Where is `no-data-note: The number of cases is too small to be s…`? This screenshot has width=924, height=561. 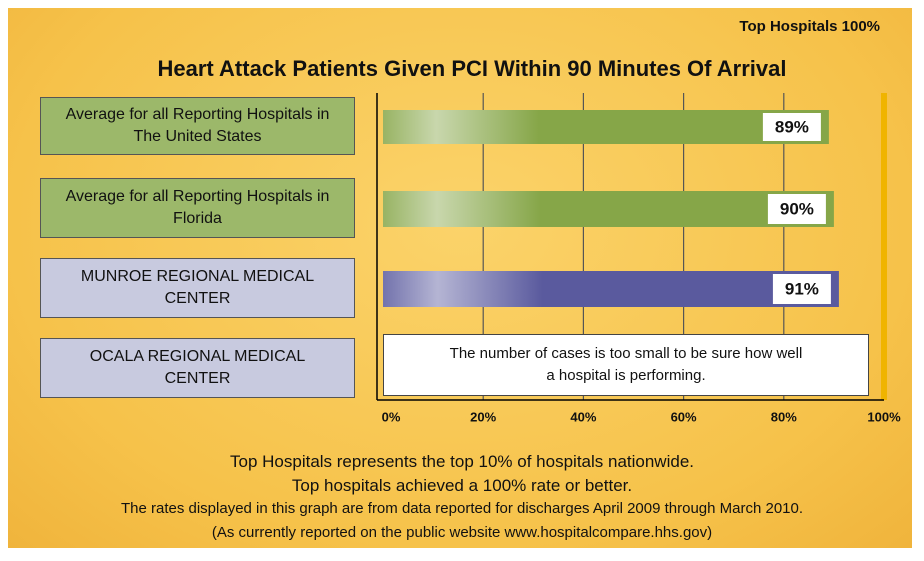
no-data-note: The number of cases is too small to be s… is located at coordinates (626, 365).